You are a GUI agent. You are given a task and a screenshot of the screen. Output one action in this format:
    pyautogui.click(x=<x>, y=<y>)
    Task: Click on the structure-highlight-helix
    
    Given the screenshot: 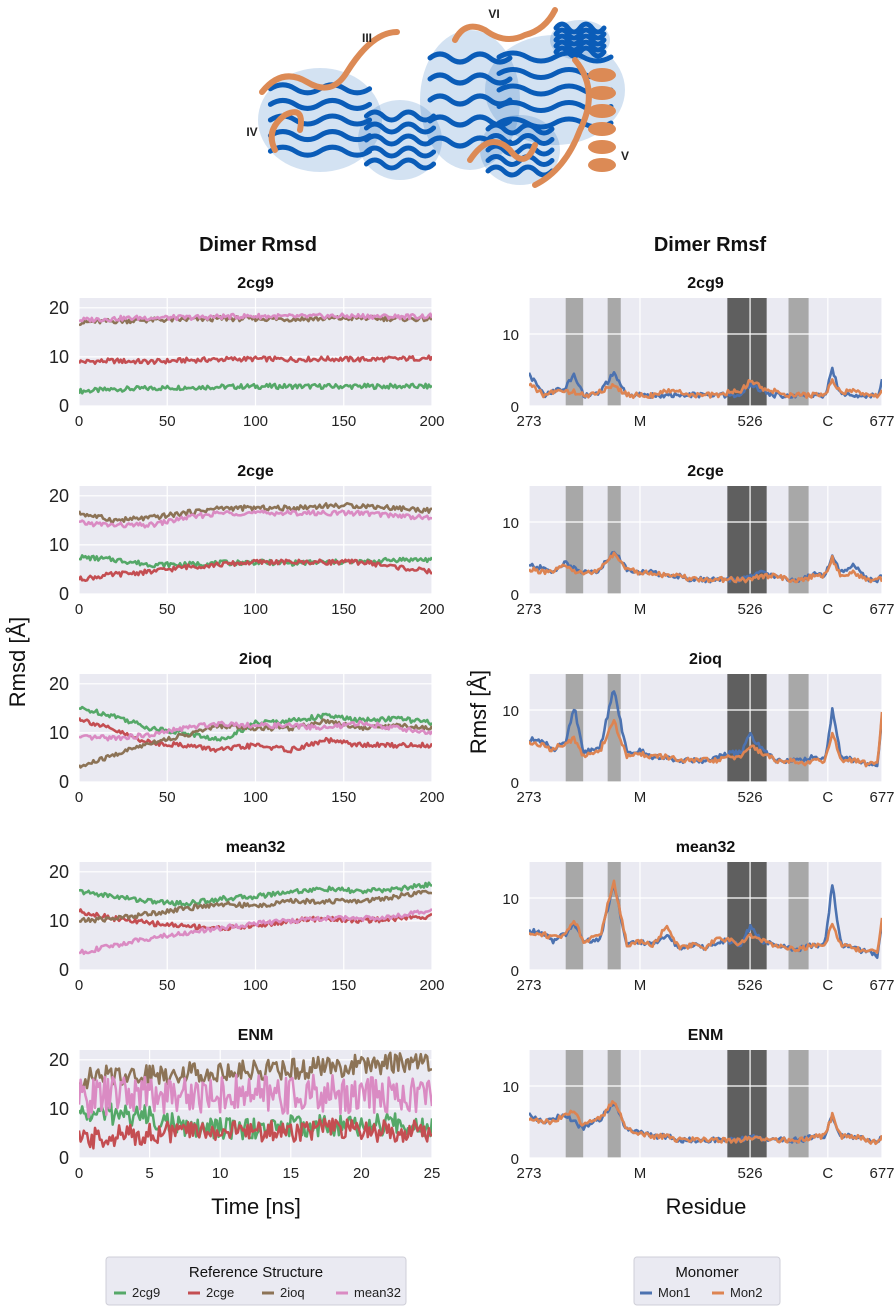 What is the action you would take?
    pyautogui.click(x=602, y=129)
    